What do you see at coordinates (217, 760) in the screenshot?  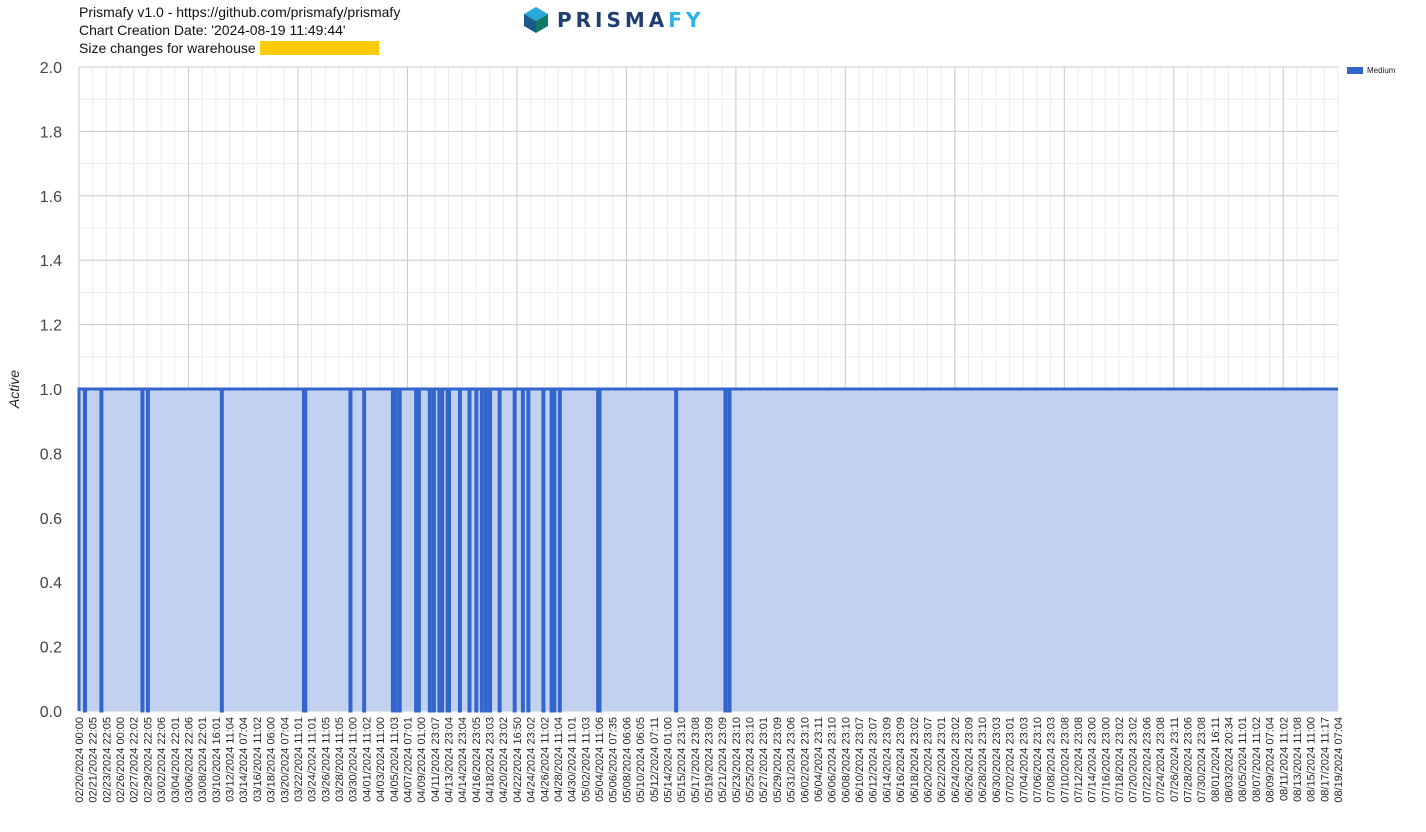 I see `x-tick-label: 03/10/2024 16:01` at bounding box center [217, 760].